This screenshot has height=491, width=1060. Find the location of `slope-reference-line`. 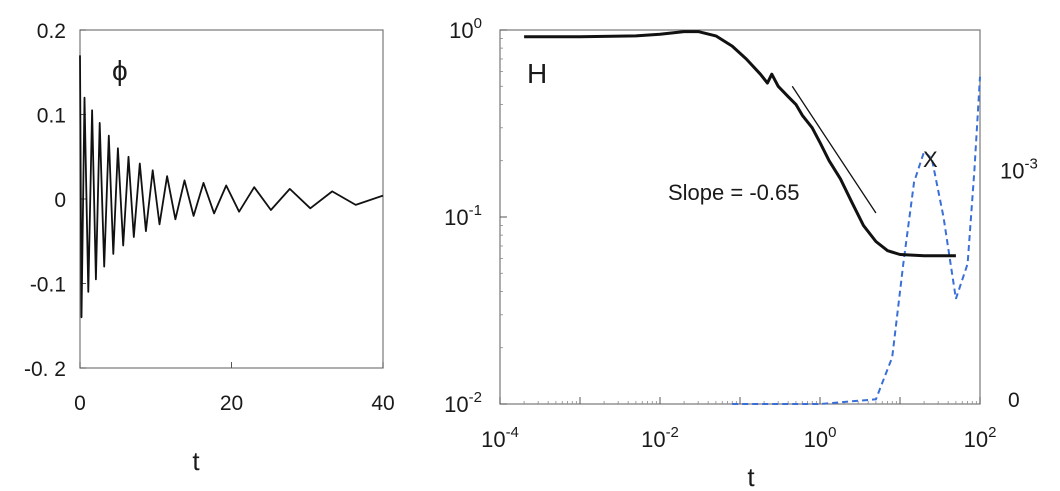

slope-reference-line is located at coordinates (834, 149).